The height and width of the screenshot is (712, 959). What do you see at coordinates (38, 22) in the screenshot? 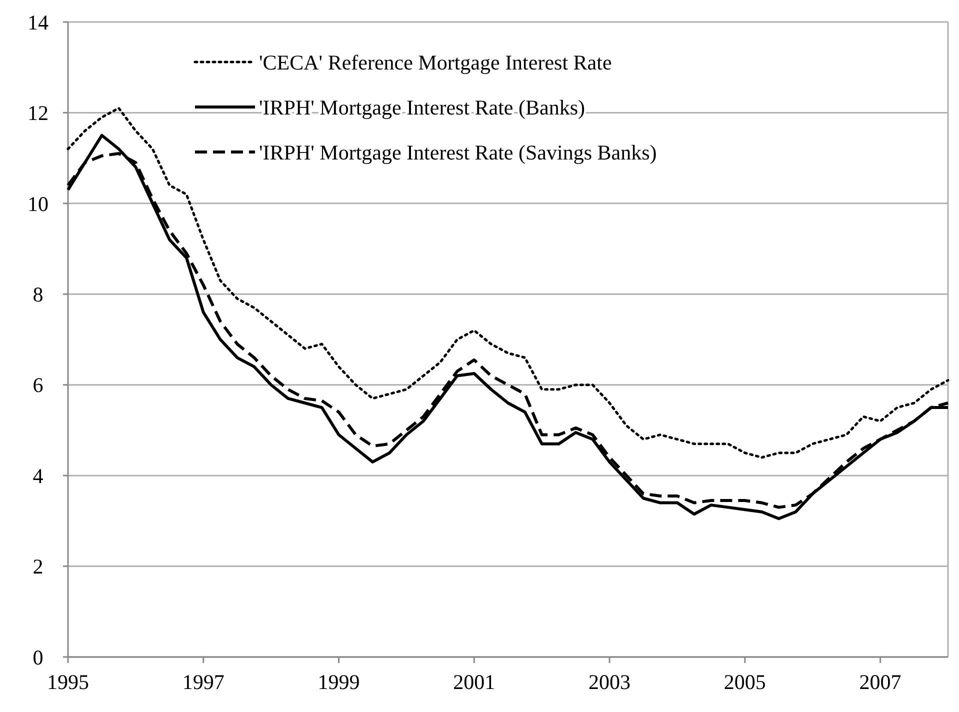
I see `y-tick-label: 14` at bounding box center [38, 22].